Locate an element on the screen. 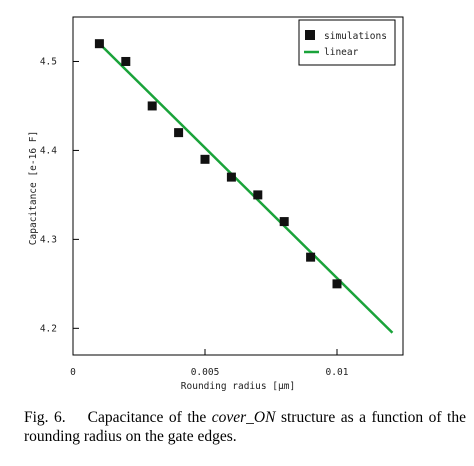  y-tick-label: 4.3 is located at coordinates (48, 239).